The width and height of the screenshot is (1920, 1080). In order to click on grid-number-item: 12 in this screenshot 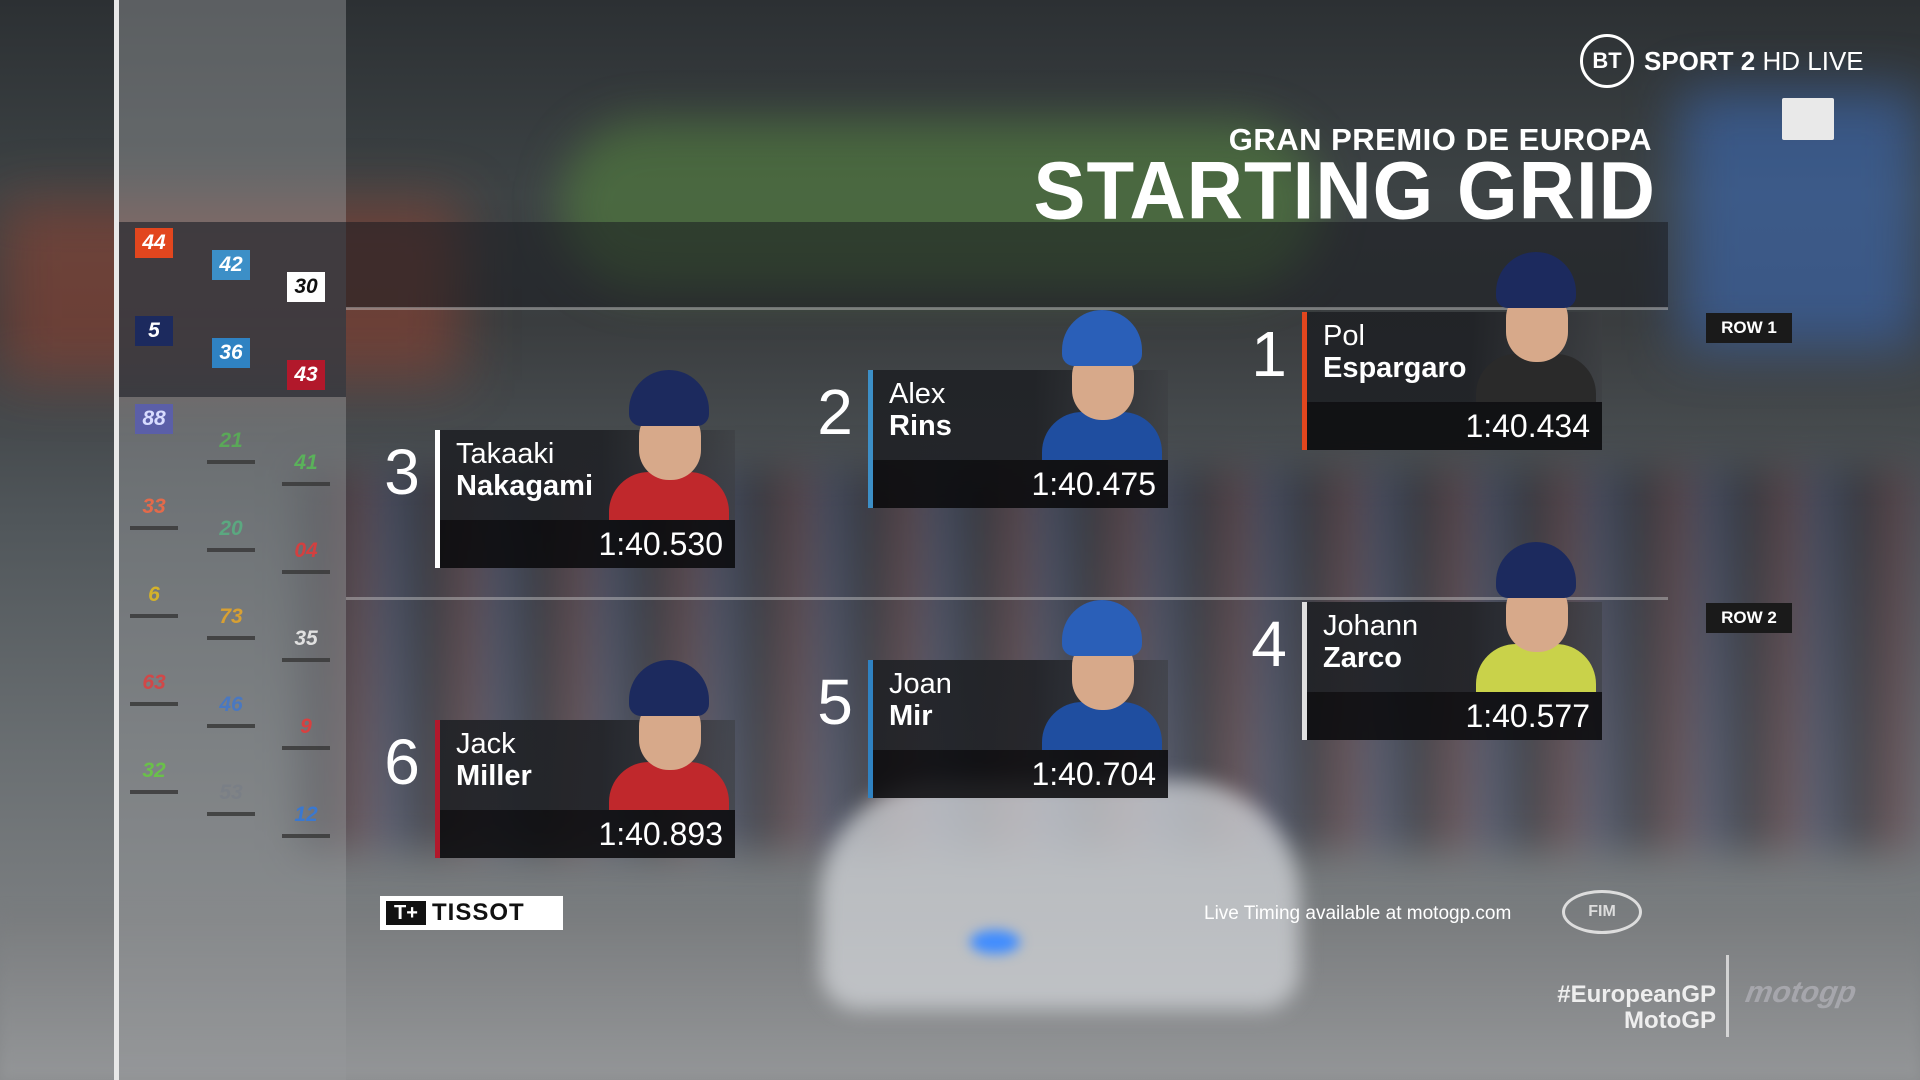, I will do `click(306, 819)`.